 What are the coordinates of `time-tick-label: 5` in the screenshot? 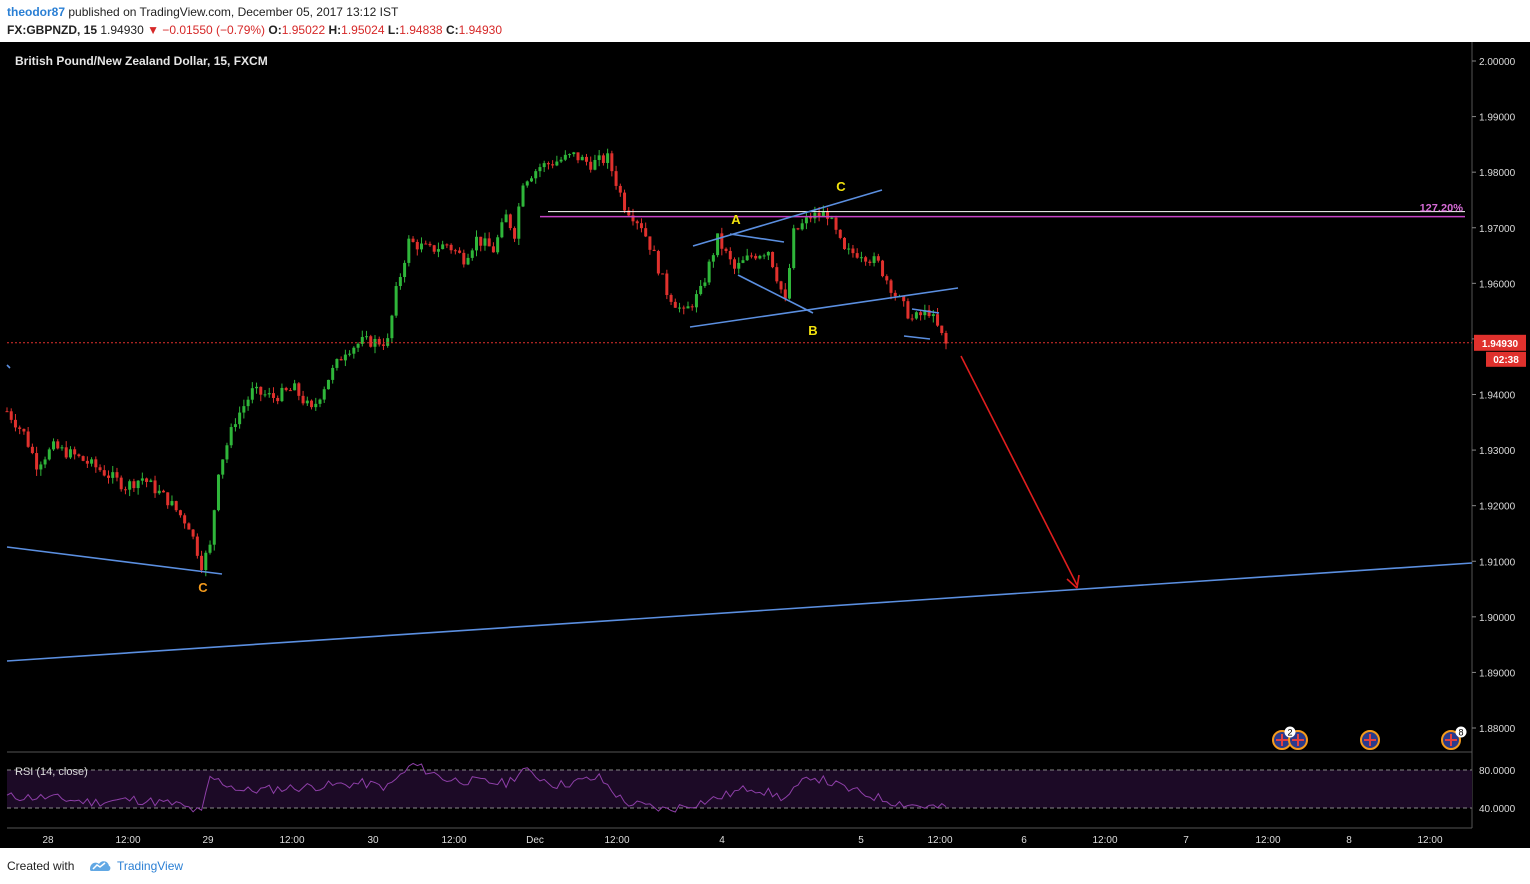 It's located at (861, 840).